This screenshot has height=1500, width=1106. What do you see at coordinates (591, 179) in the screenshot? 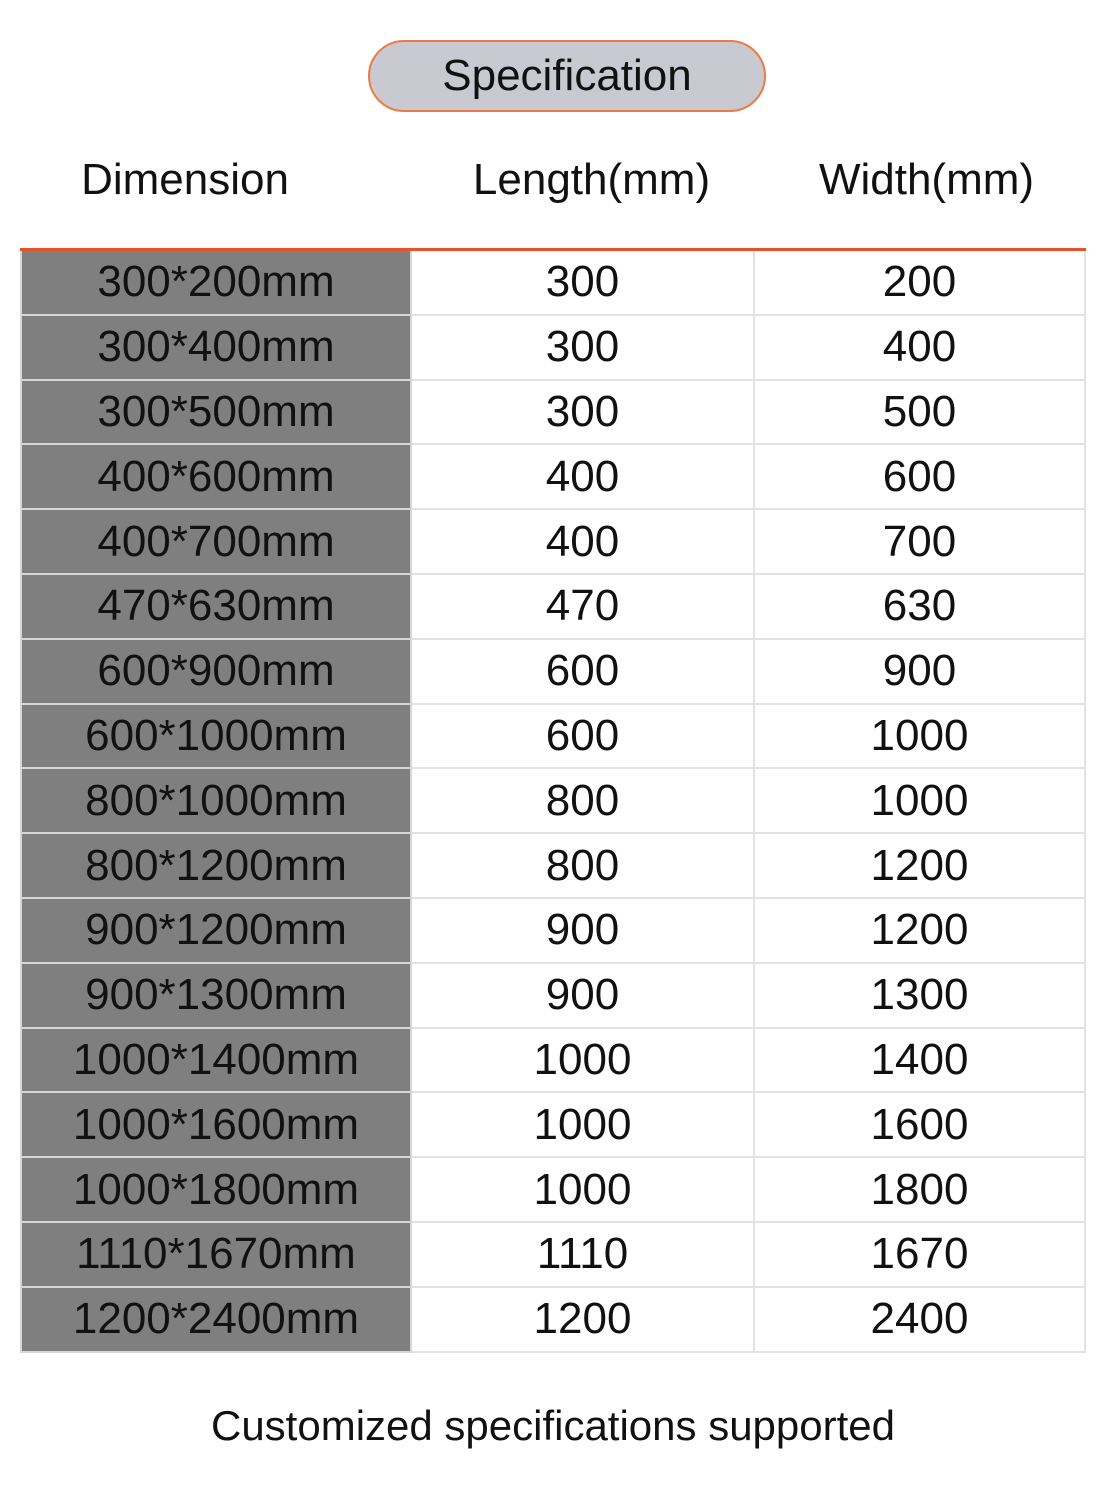
I see `header-length: Length(mm)` at bounding box center [591, 179].